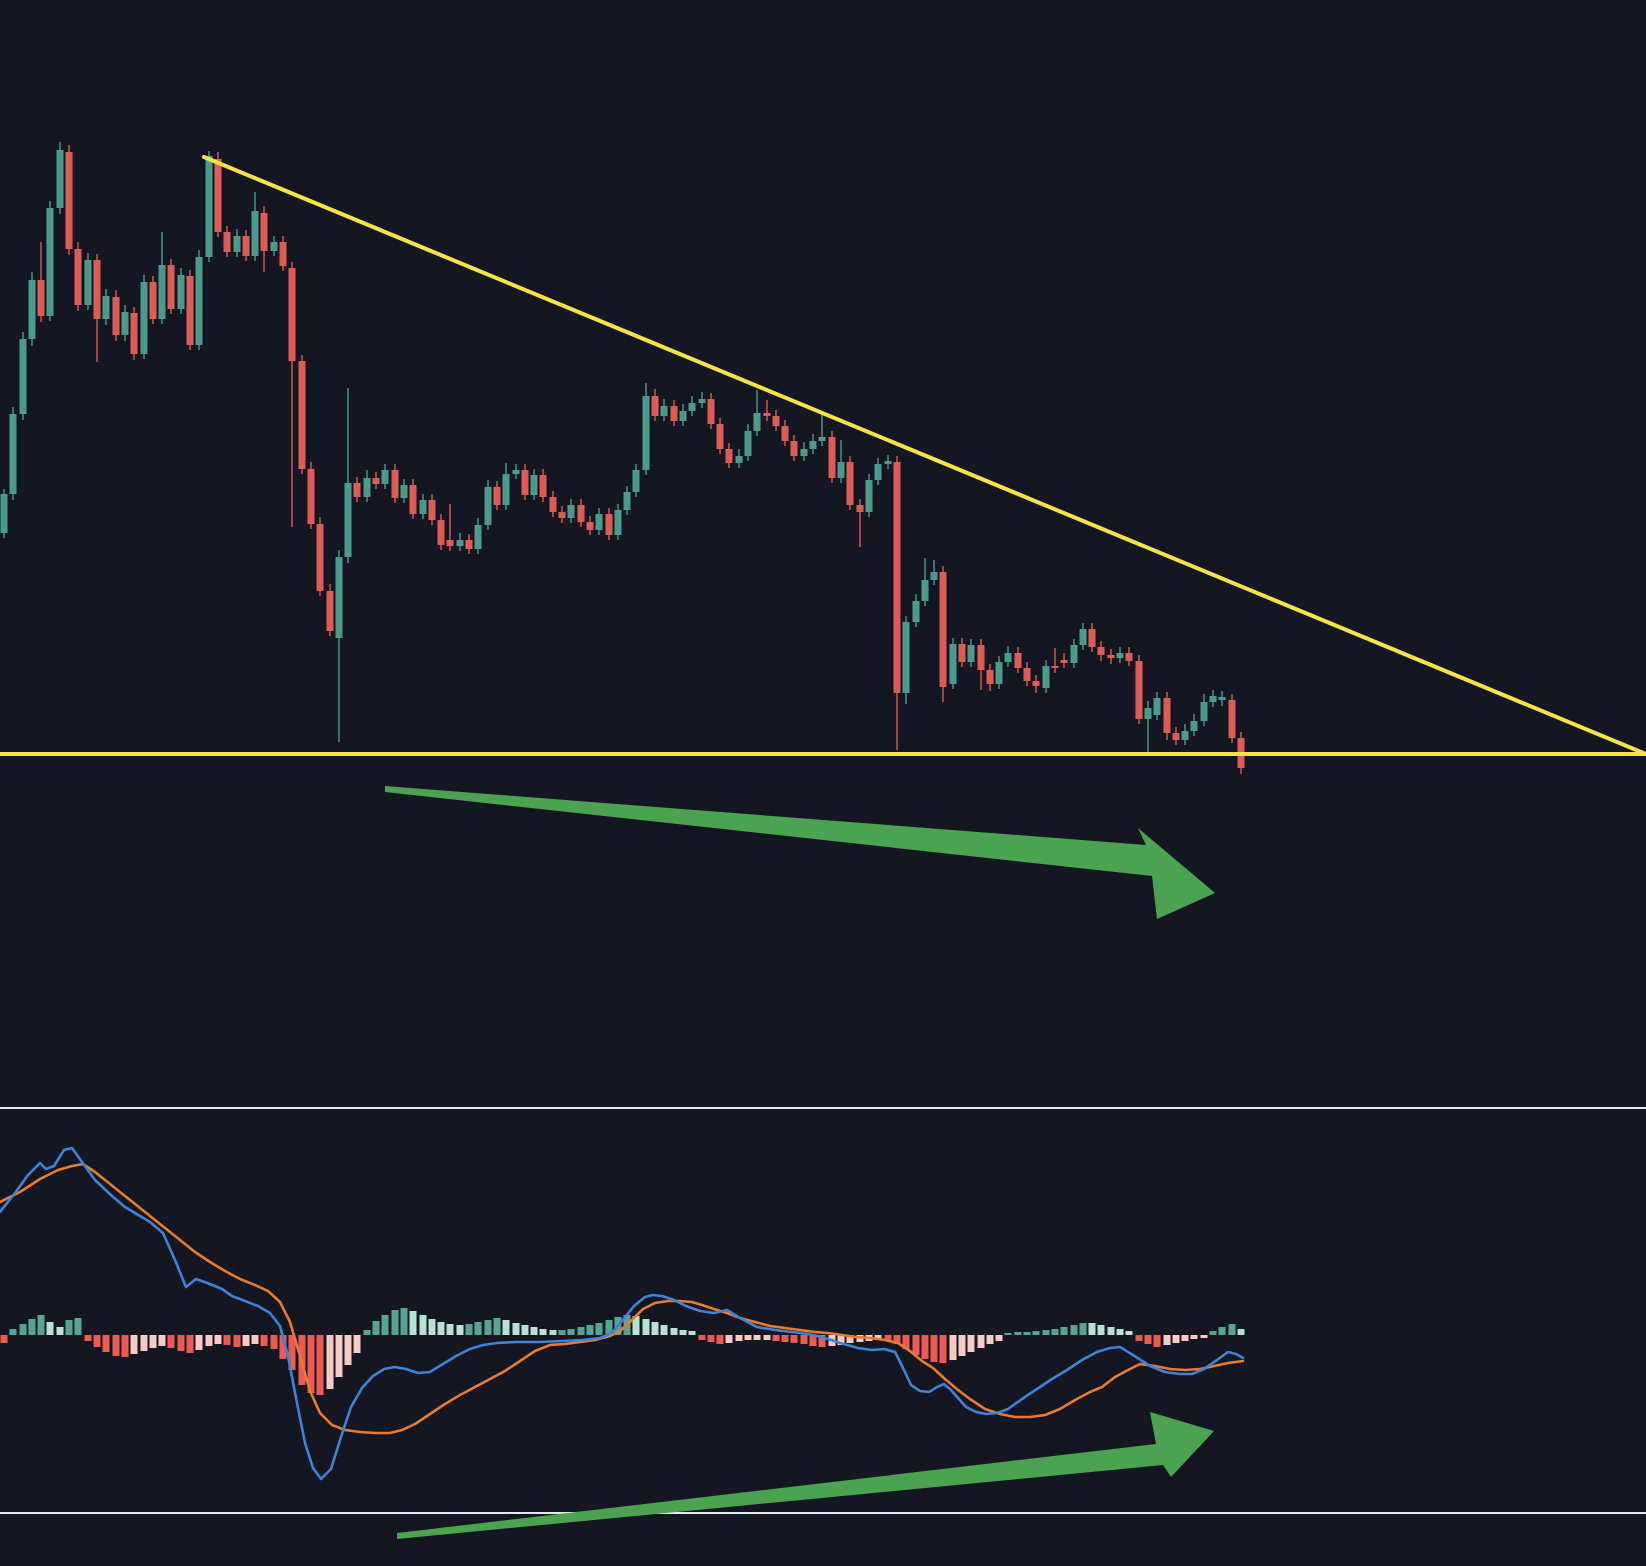 The height and width of the screenshot is (1566, 1646). I want to click on macd-signal-line, so click(622, 1298).